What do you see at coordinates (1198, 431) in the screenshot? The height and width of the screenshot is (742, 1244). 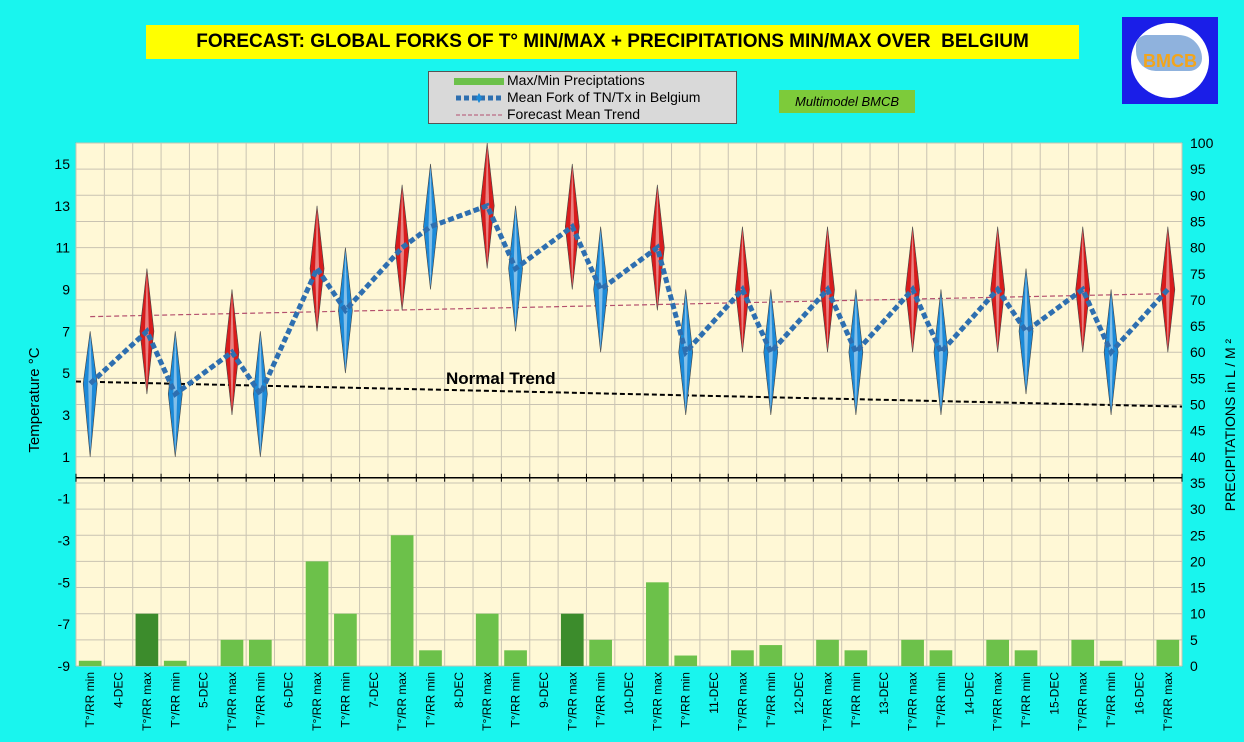 I see `right-axis-tick-label: 45` at bounding box center [1198, 431].